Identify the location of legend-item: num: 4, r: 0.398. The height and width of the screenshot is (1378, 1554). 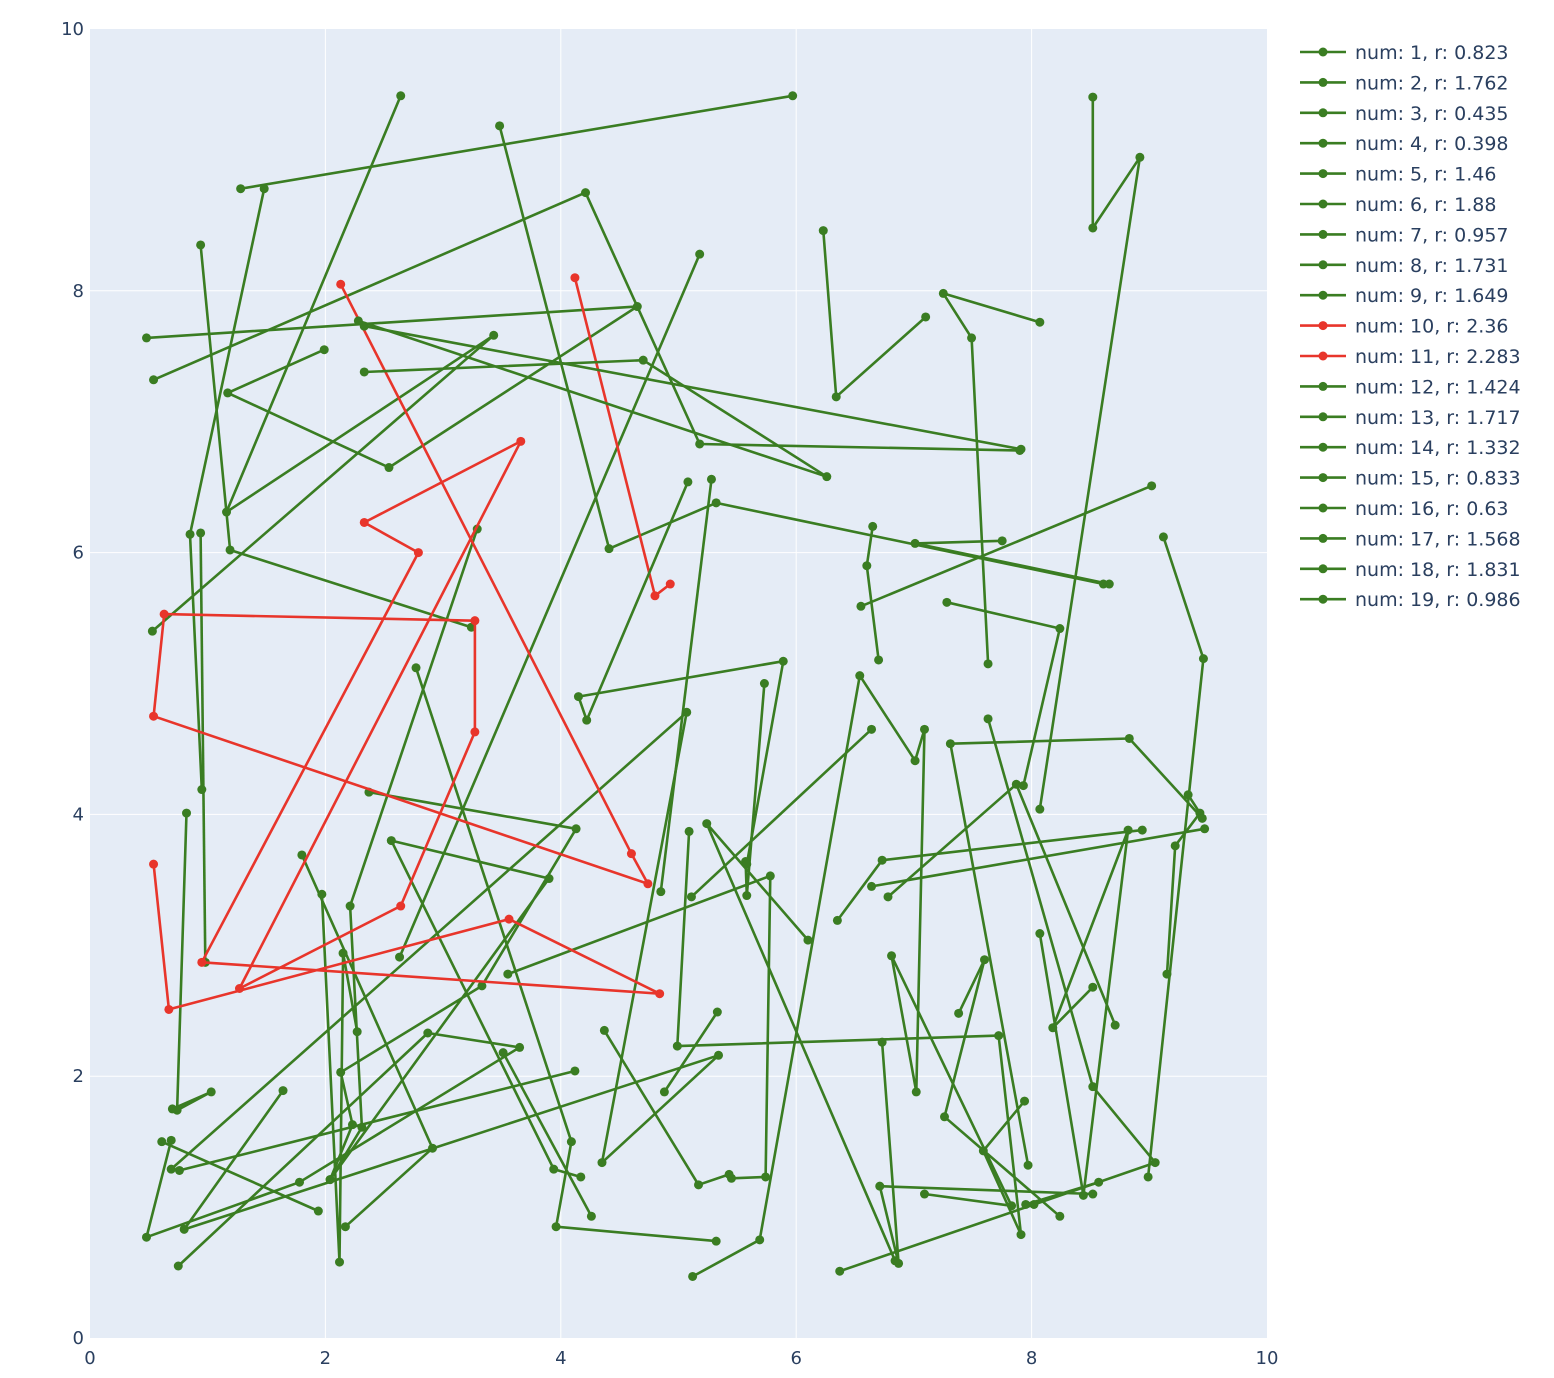
(1404, 144).